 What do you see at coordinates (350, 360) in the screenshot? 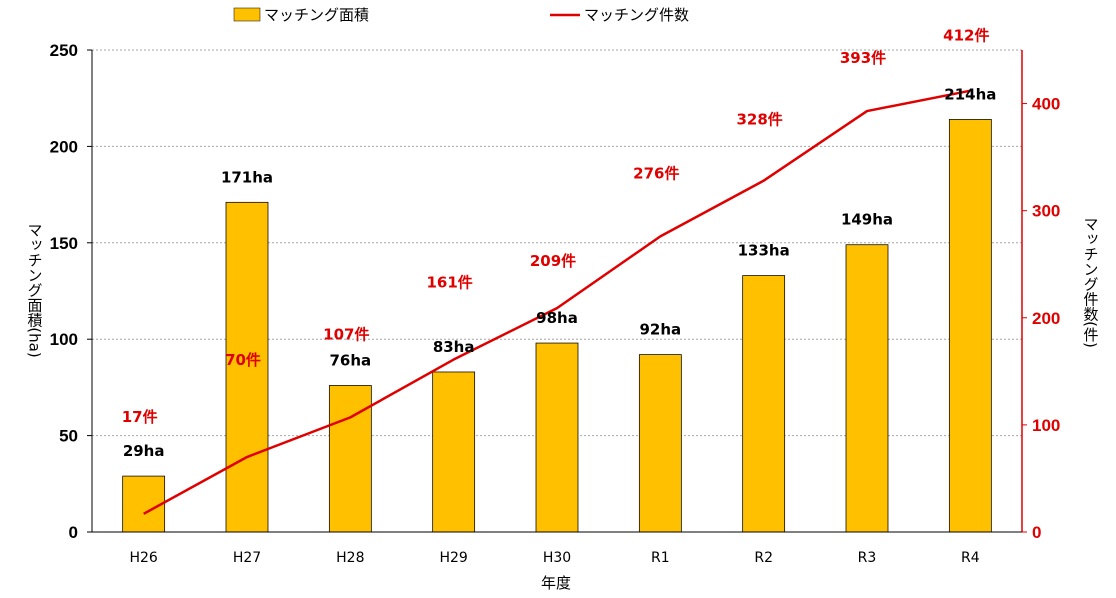
I see `bar-data-label: 76ha` at bounding box center [350, 360].